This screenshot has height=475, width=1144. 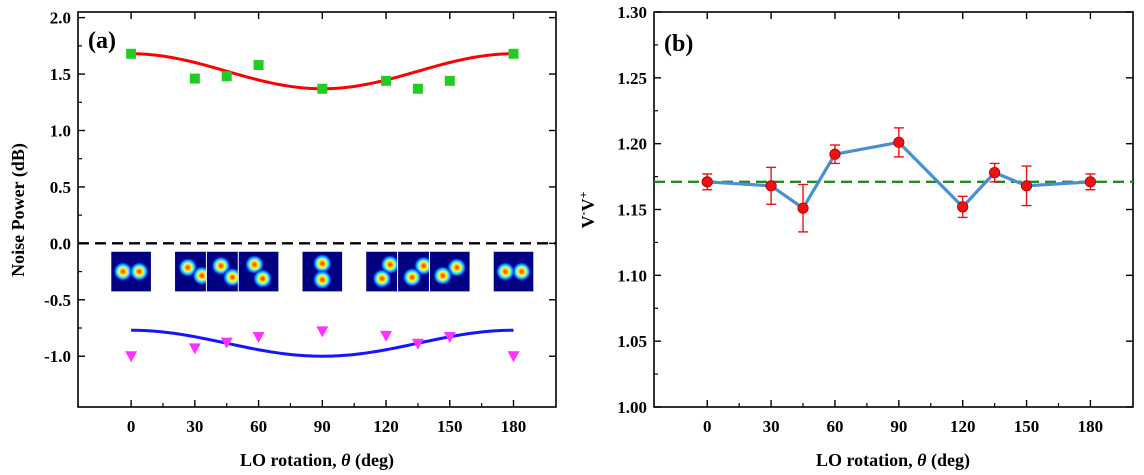 What do you see at coordinates (60, 187) in the screenshot?
I see `panel-a-y-tick-label: 0.5` at bounding box center [60, 187].